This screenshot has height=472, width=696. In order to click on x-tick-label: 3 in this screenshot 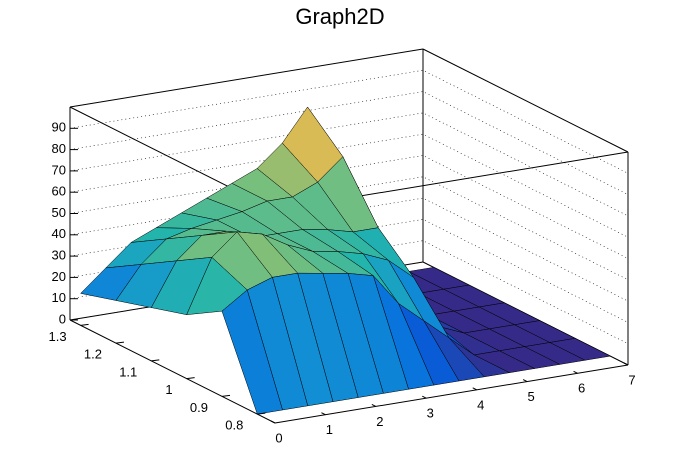, I will do `click(430, 413)`.